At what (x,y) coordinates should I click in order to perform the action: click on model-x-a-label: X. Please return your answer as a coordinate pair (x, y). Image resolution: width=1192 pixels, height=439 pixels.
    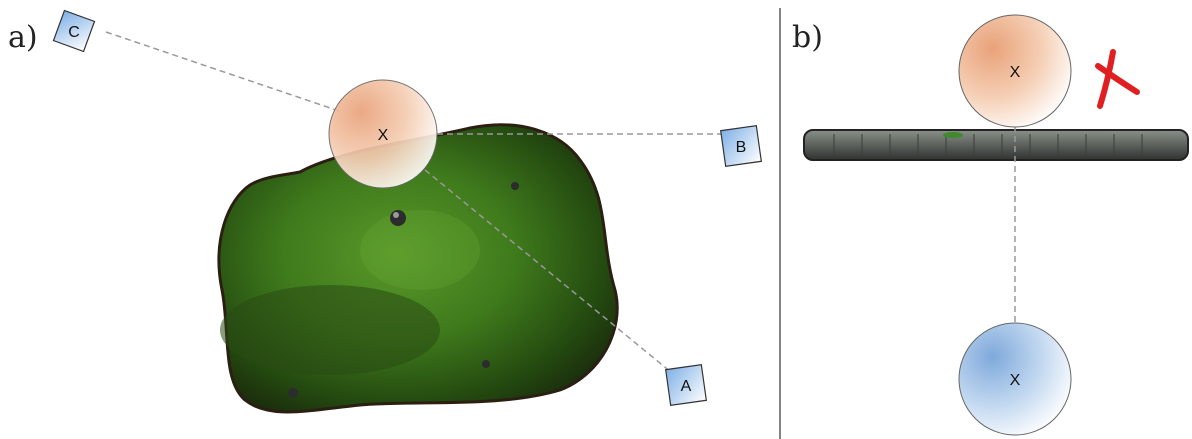
    Looking at the image, I should click on (383, 135).